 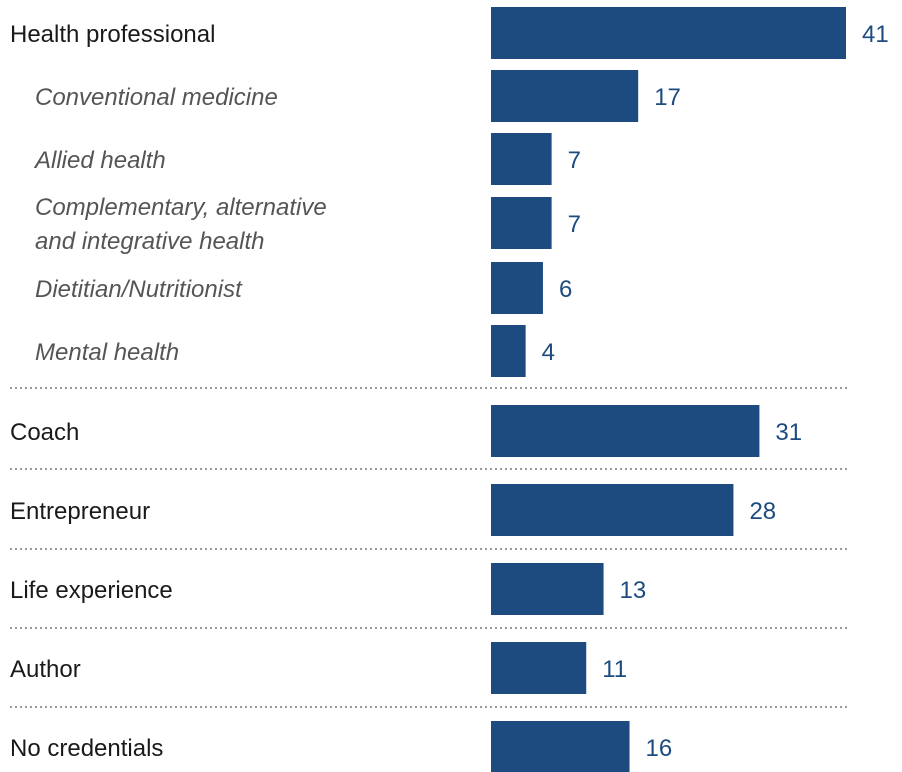 I want to click on category-label-11: No credentials, so click(x=86, y=748).